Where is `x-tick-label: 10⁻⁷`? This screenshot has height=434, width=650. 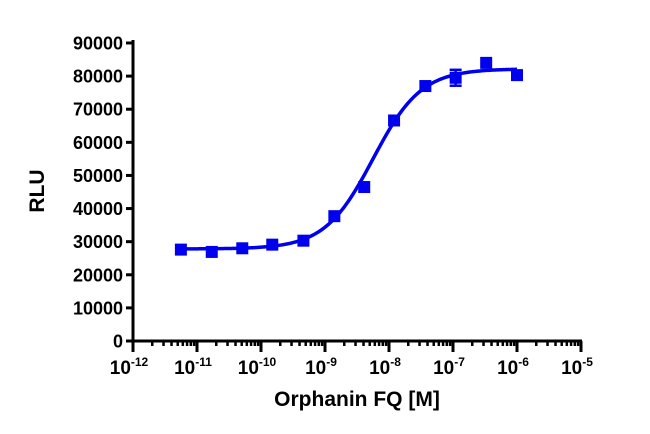
x-tick-label: 10⁻⁷ is located at coordinates (449, 367).